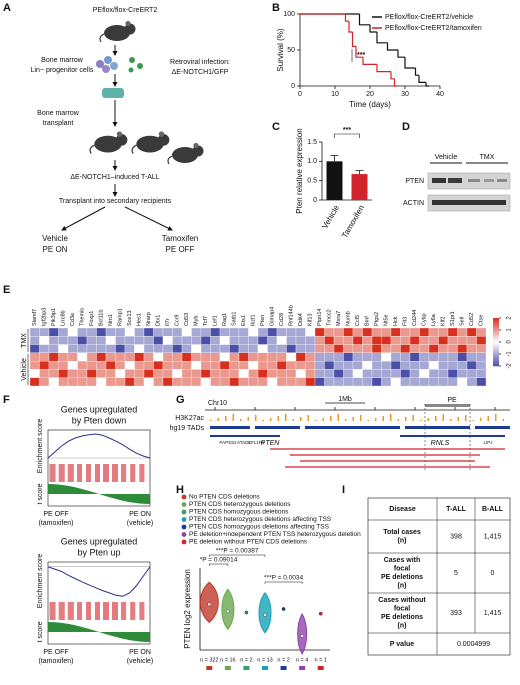 Image resolution: width=520 pixels, height=685 pixels. I want to click on t-score-area, so click(99, 632).